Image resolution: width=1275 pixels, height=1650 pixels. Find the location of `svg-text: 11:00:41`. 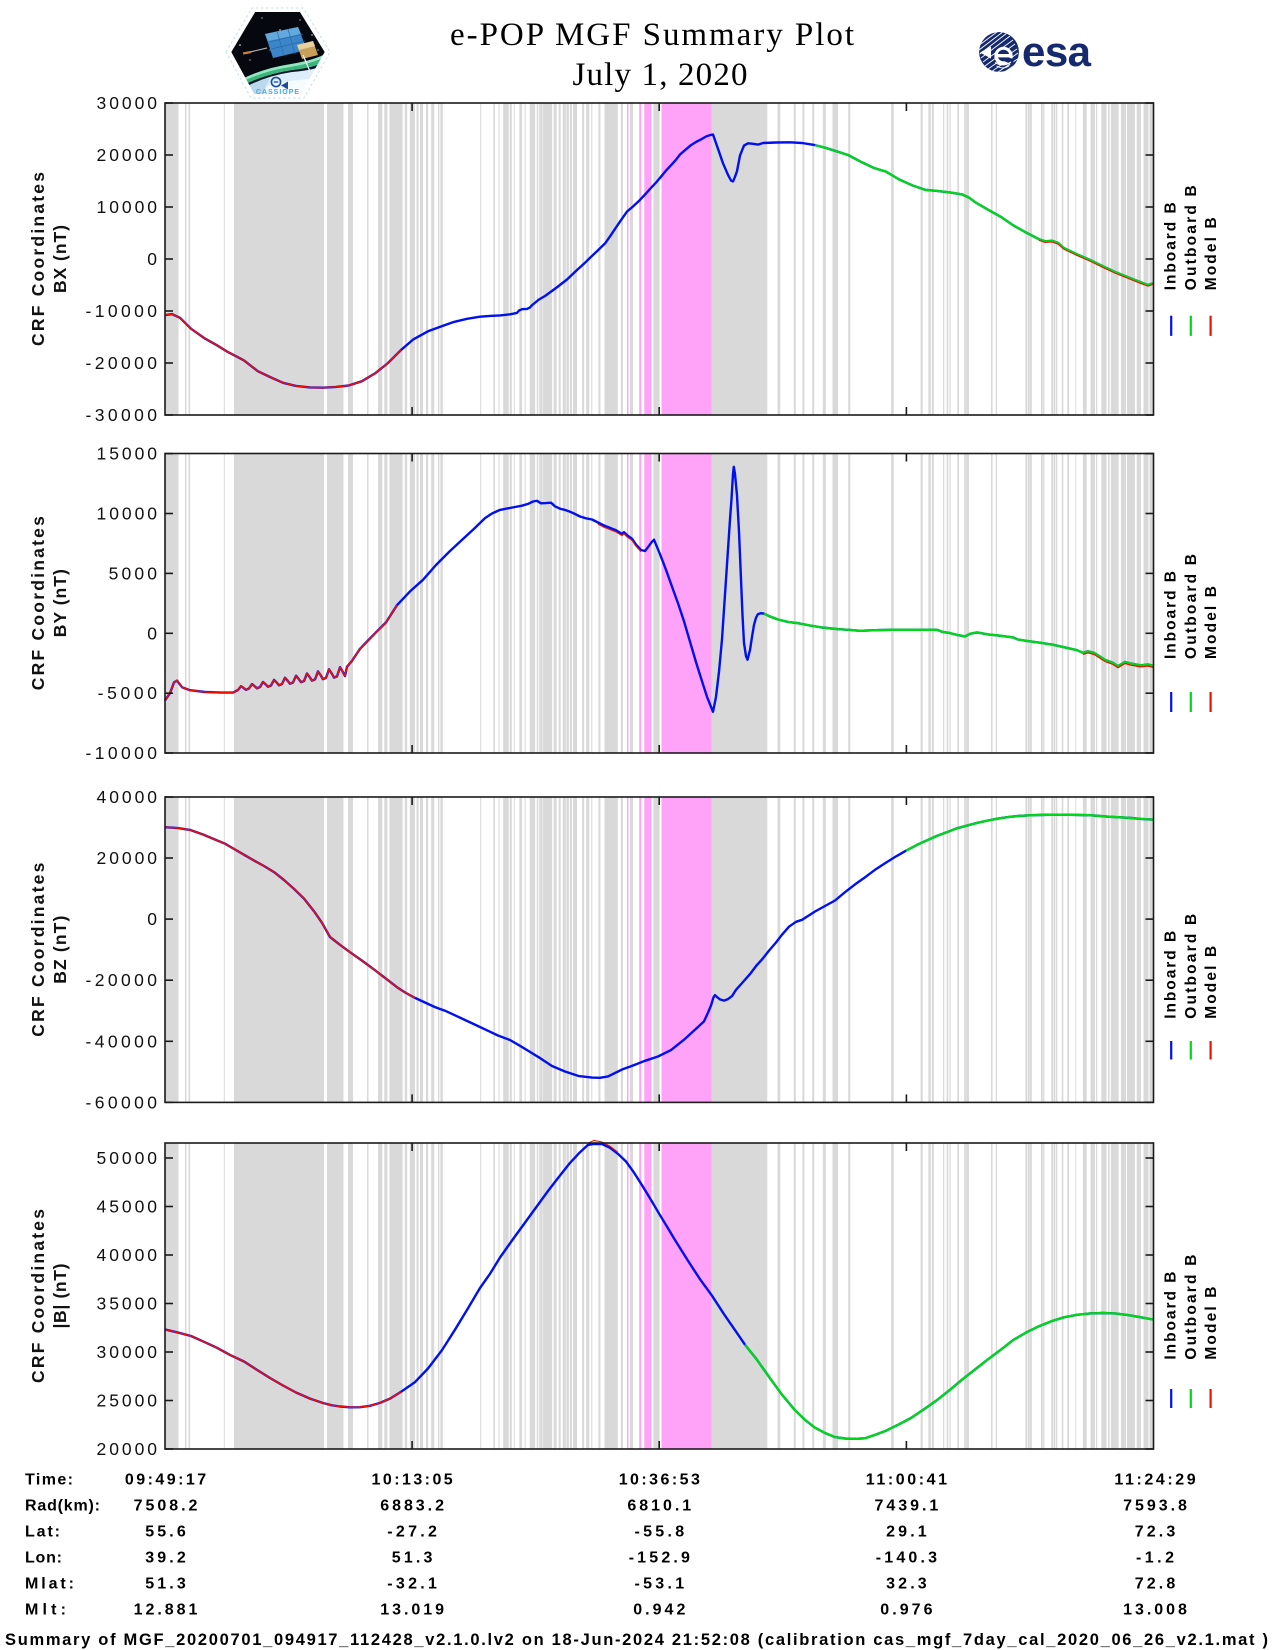

svg-text: 11:00:41 is located at coordinates (906, 1480).